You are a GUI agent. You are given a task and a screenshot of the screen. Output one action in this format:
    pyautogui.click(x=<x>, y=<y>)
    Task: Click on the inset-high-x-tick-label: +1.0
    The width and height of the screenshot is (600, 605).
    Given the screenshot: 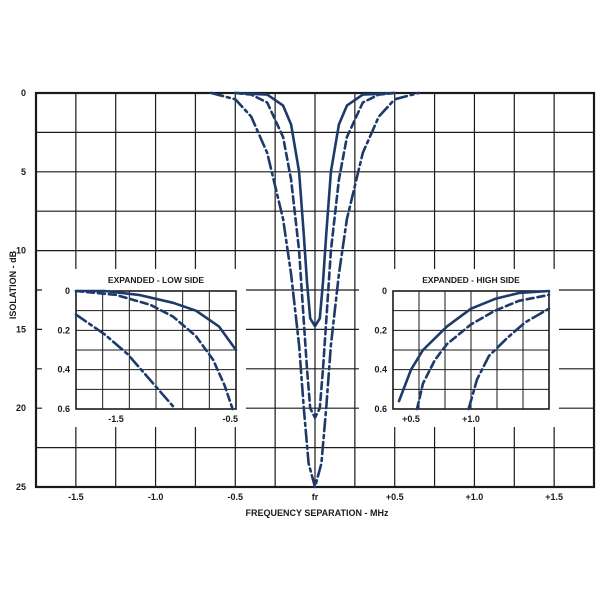 What is the action you would take?
    pyautogui.click(x=471, y=419)
    